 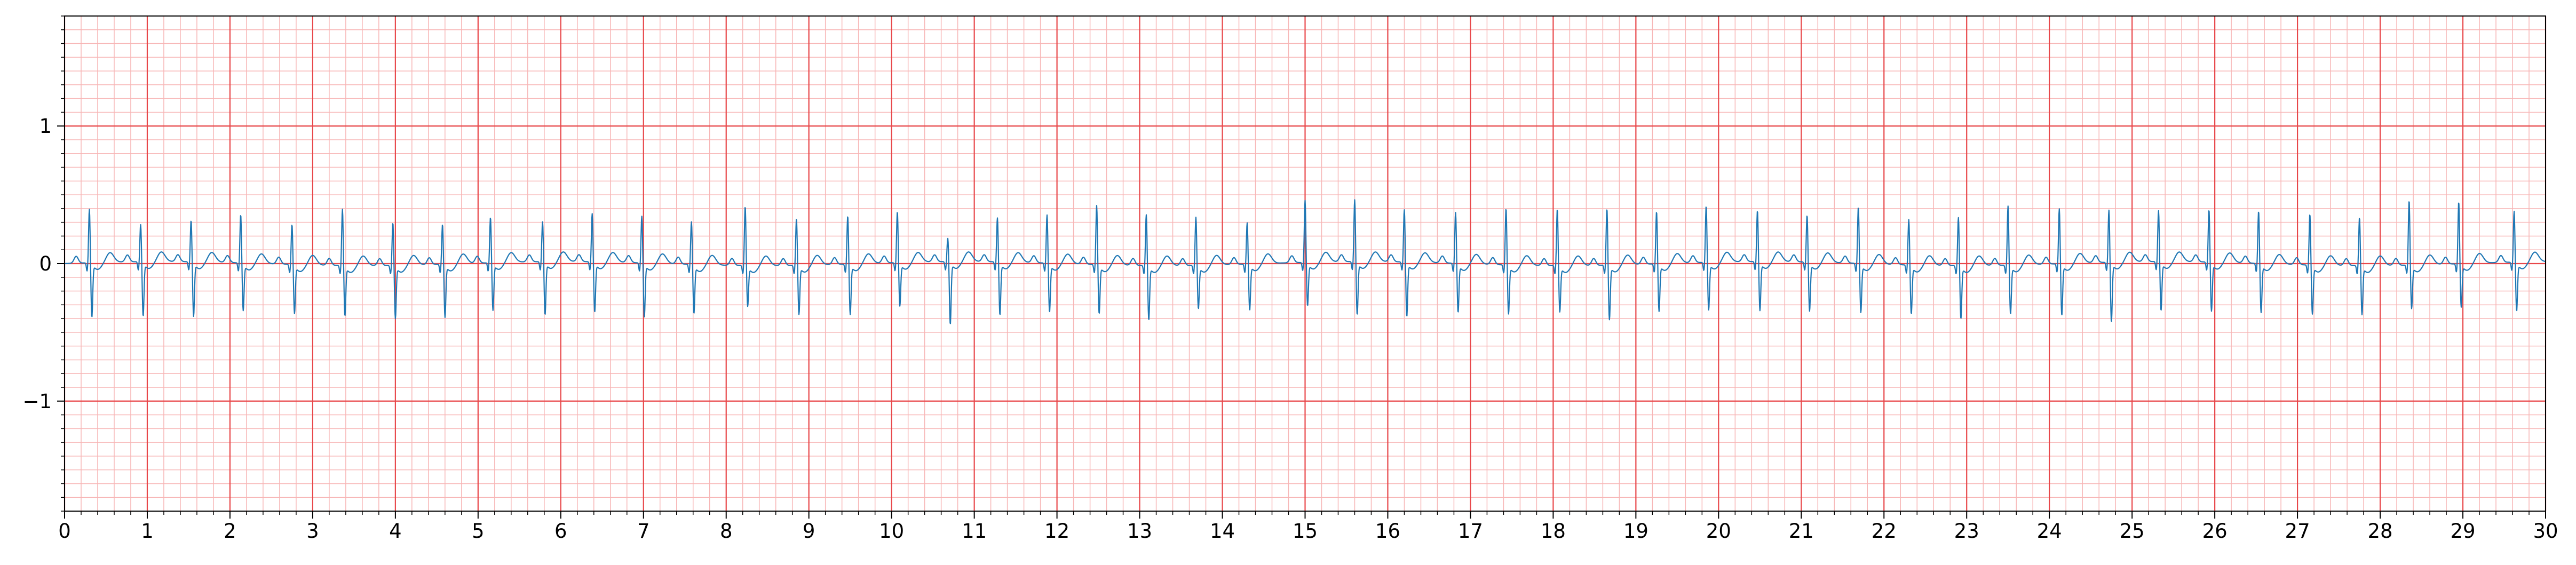 I want to click on x-tick-label: 12, so click(x=1056, y=532).